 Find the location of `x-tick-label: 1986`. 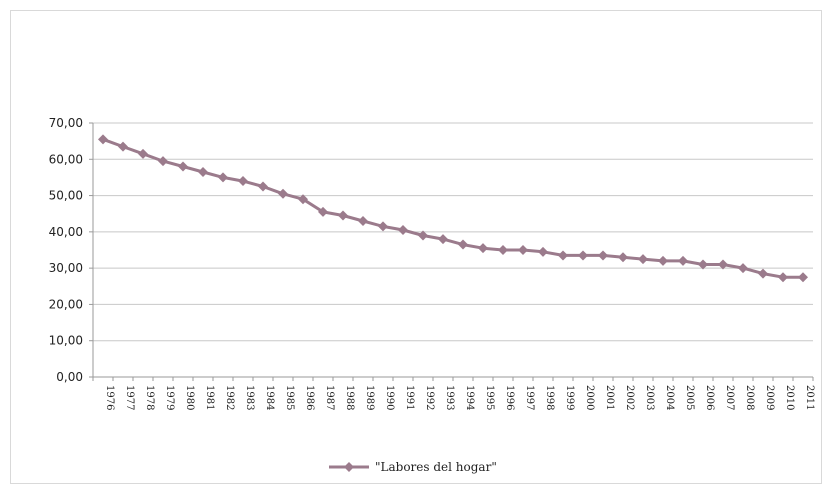

x-tick-label: 1986 is located at coordinates (309, 397).